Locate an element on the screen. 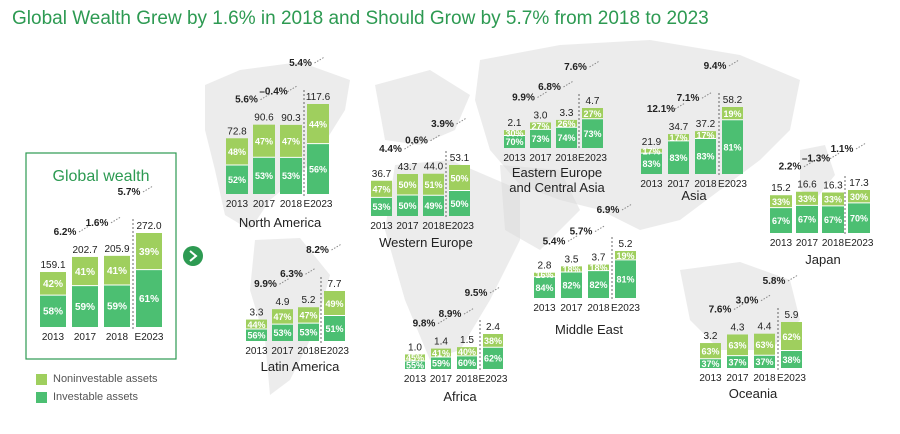 The height and width of the screenshot is (434, 900). growth-label-2-2: 3.9% is located at coordinates (442, 124).